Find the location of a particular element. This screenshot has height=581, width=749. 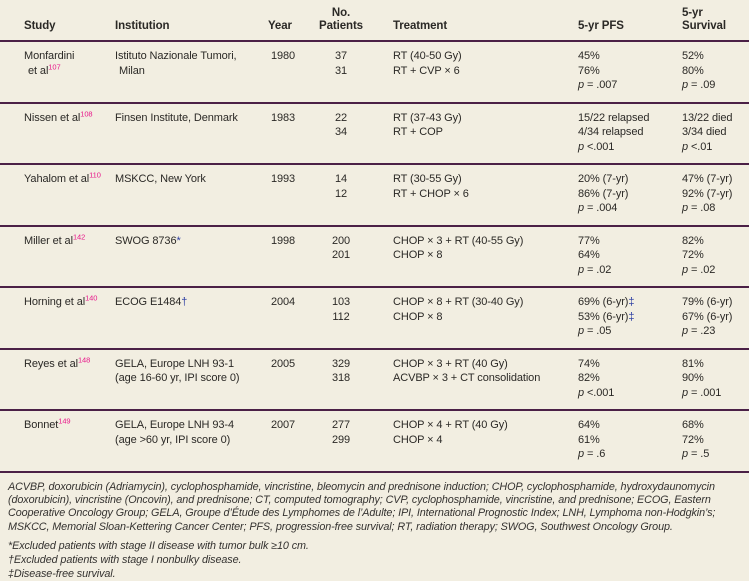

institution-cell: SWOG 8736* is located at coordinates (186, 257).